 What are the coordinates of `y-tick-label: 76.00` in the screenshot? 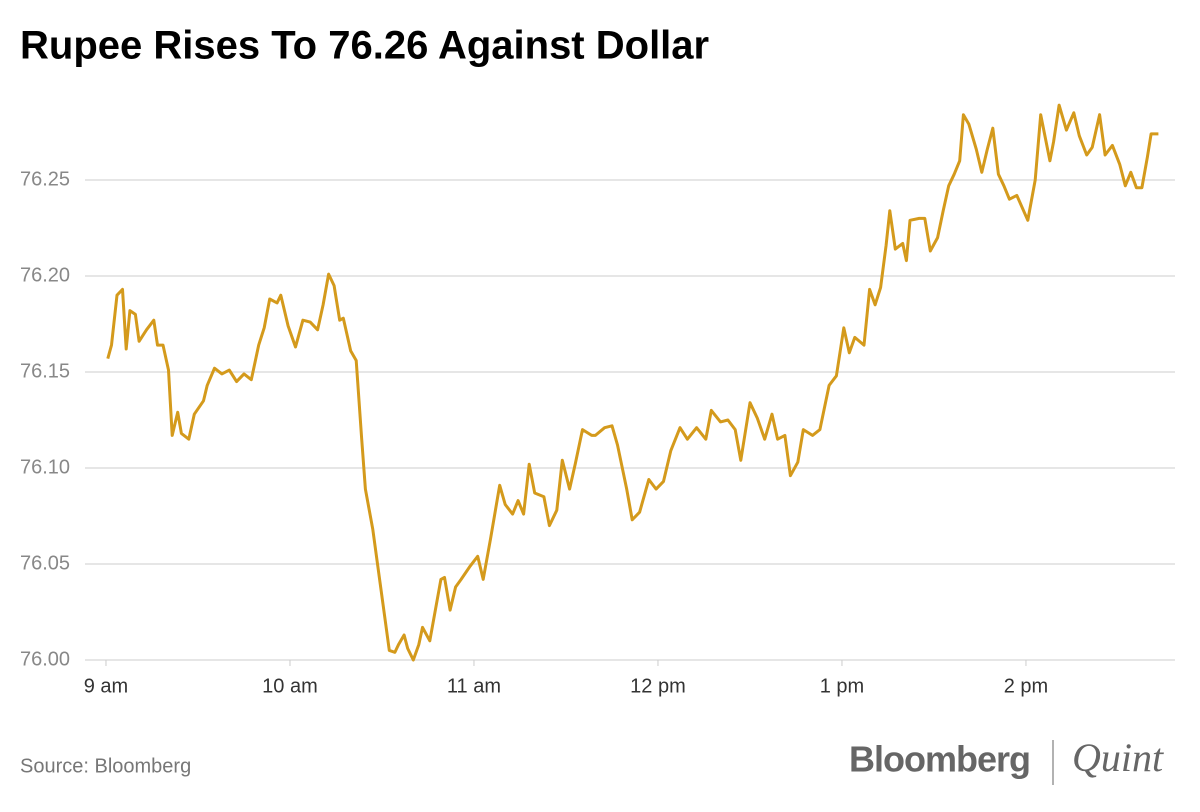 It's located at (45, 659).